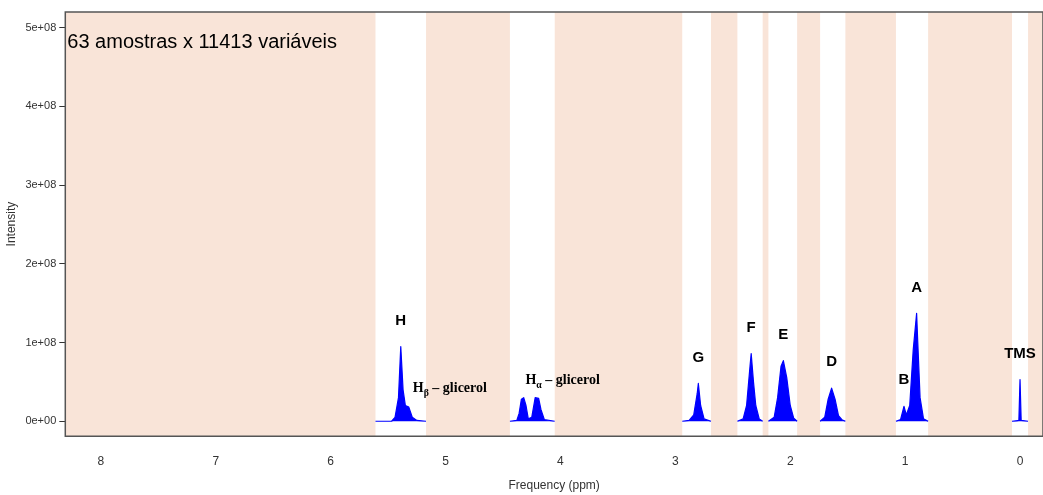 The image size is (1043, 495). Describe the element at coordinates (401, 319) in the screenshot. I see `annotation: H` at that location.